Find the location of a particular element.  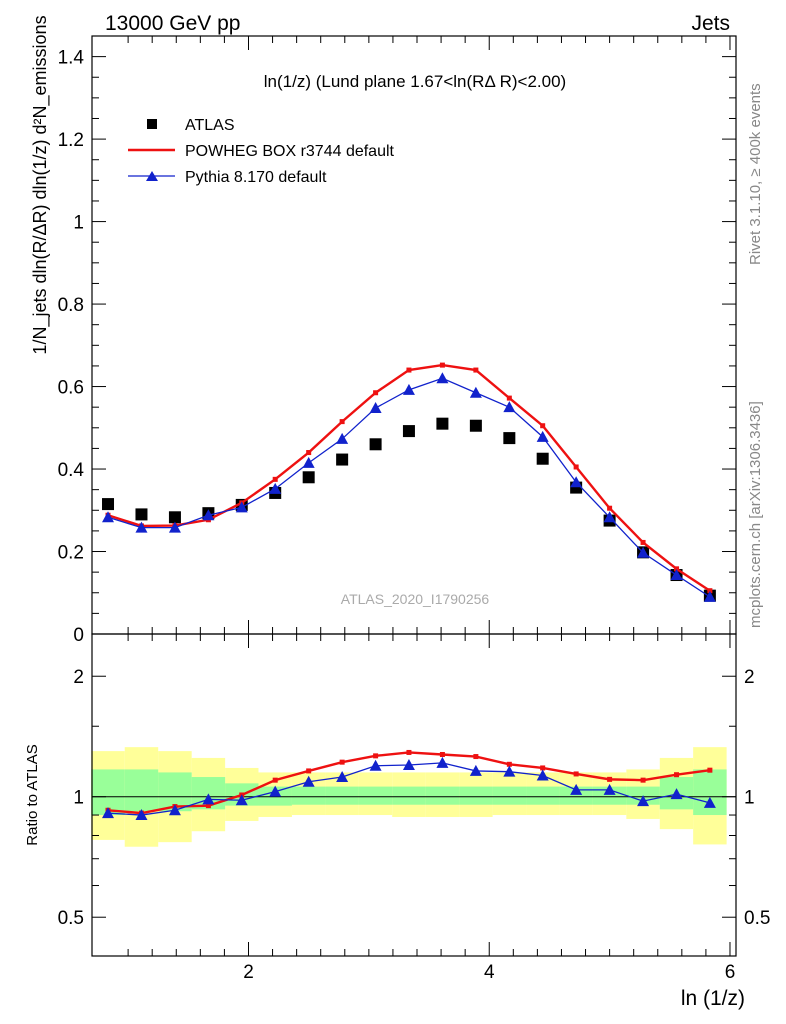

main-y-tick-label: 0.6 is located at coordinates (71, 388).